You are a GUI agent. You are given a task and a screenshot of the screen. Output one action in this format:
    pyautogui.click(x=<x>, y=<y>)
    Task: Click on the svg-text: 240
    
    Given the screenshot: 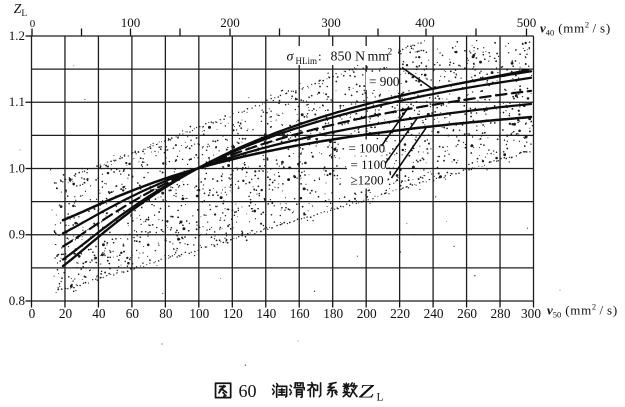 What is the action you would take?
    pyautogui.click(x=434, y=313)
    